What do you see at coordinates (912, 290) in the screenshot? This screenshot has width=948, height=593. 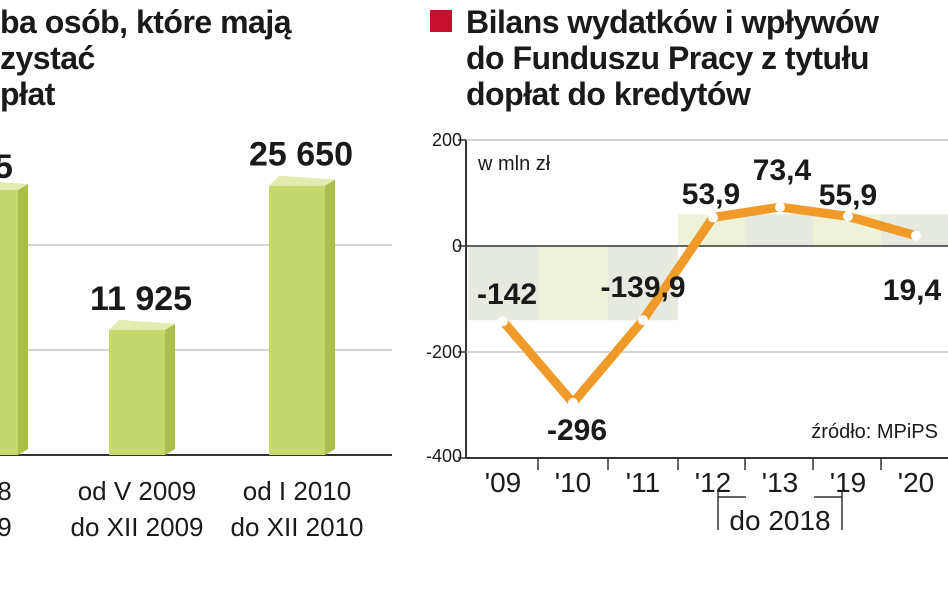 I see `point-value-label: 19,4` at bounding box center [912, 290].